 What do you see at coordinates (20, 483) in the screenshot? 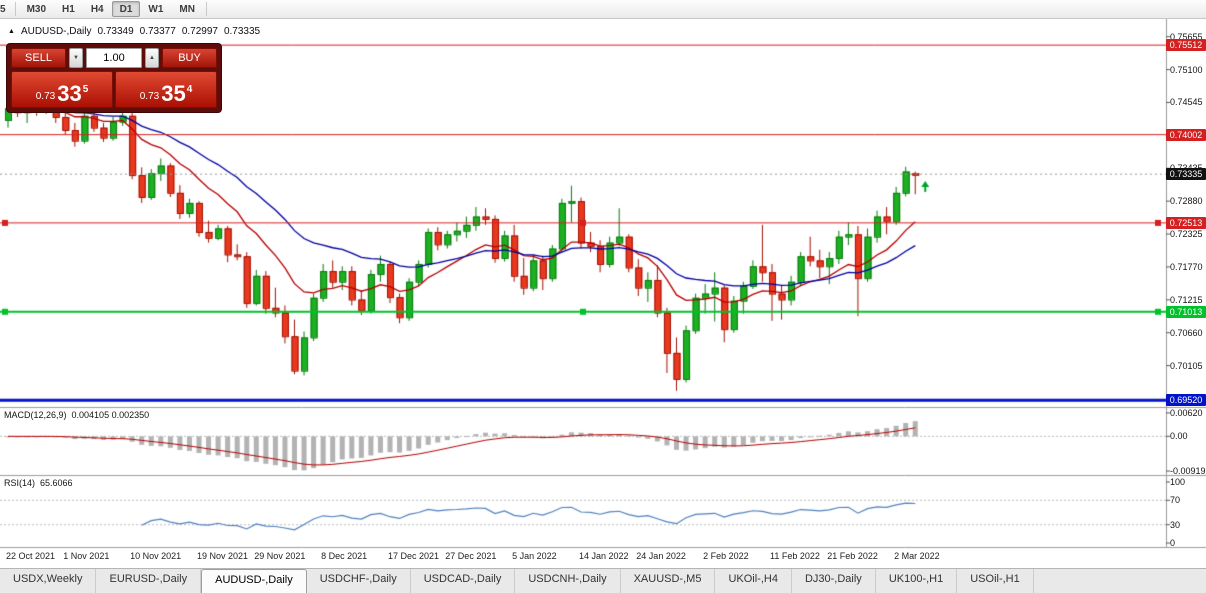
I see `rsi-indicator-label: RSI(14)` at bounding box center [20, 483].